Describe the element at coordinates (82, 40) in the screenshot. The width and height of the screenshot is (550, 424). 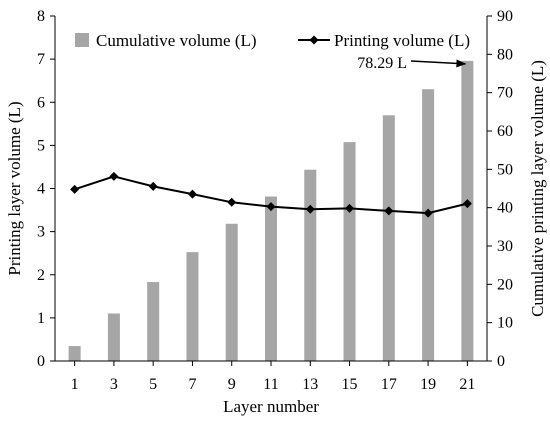
I see `legend-swatch-cumulative` at that location.